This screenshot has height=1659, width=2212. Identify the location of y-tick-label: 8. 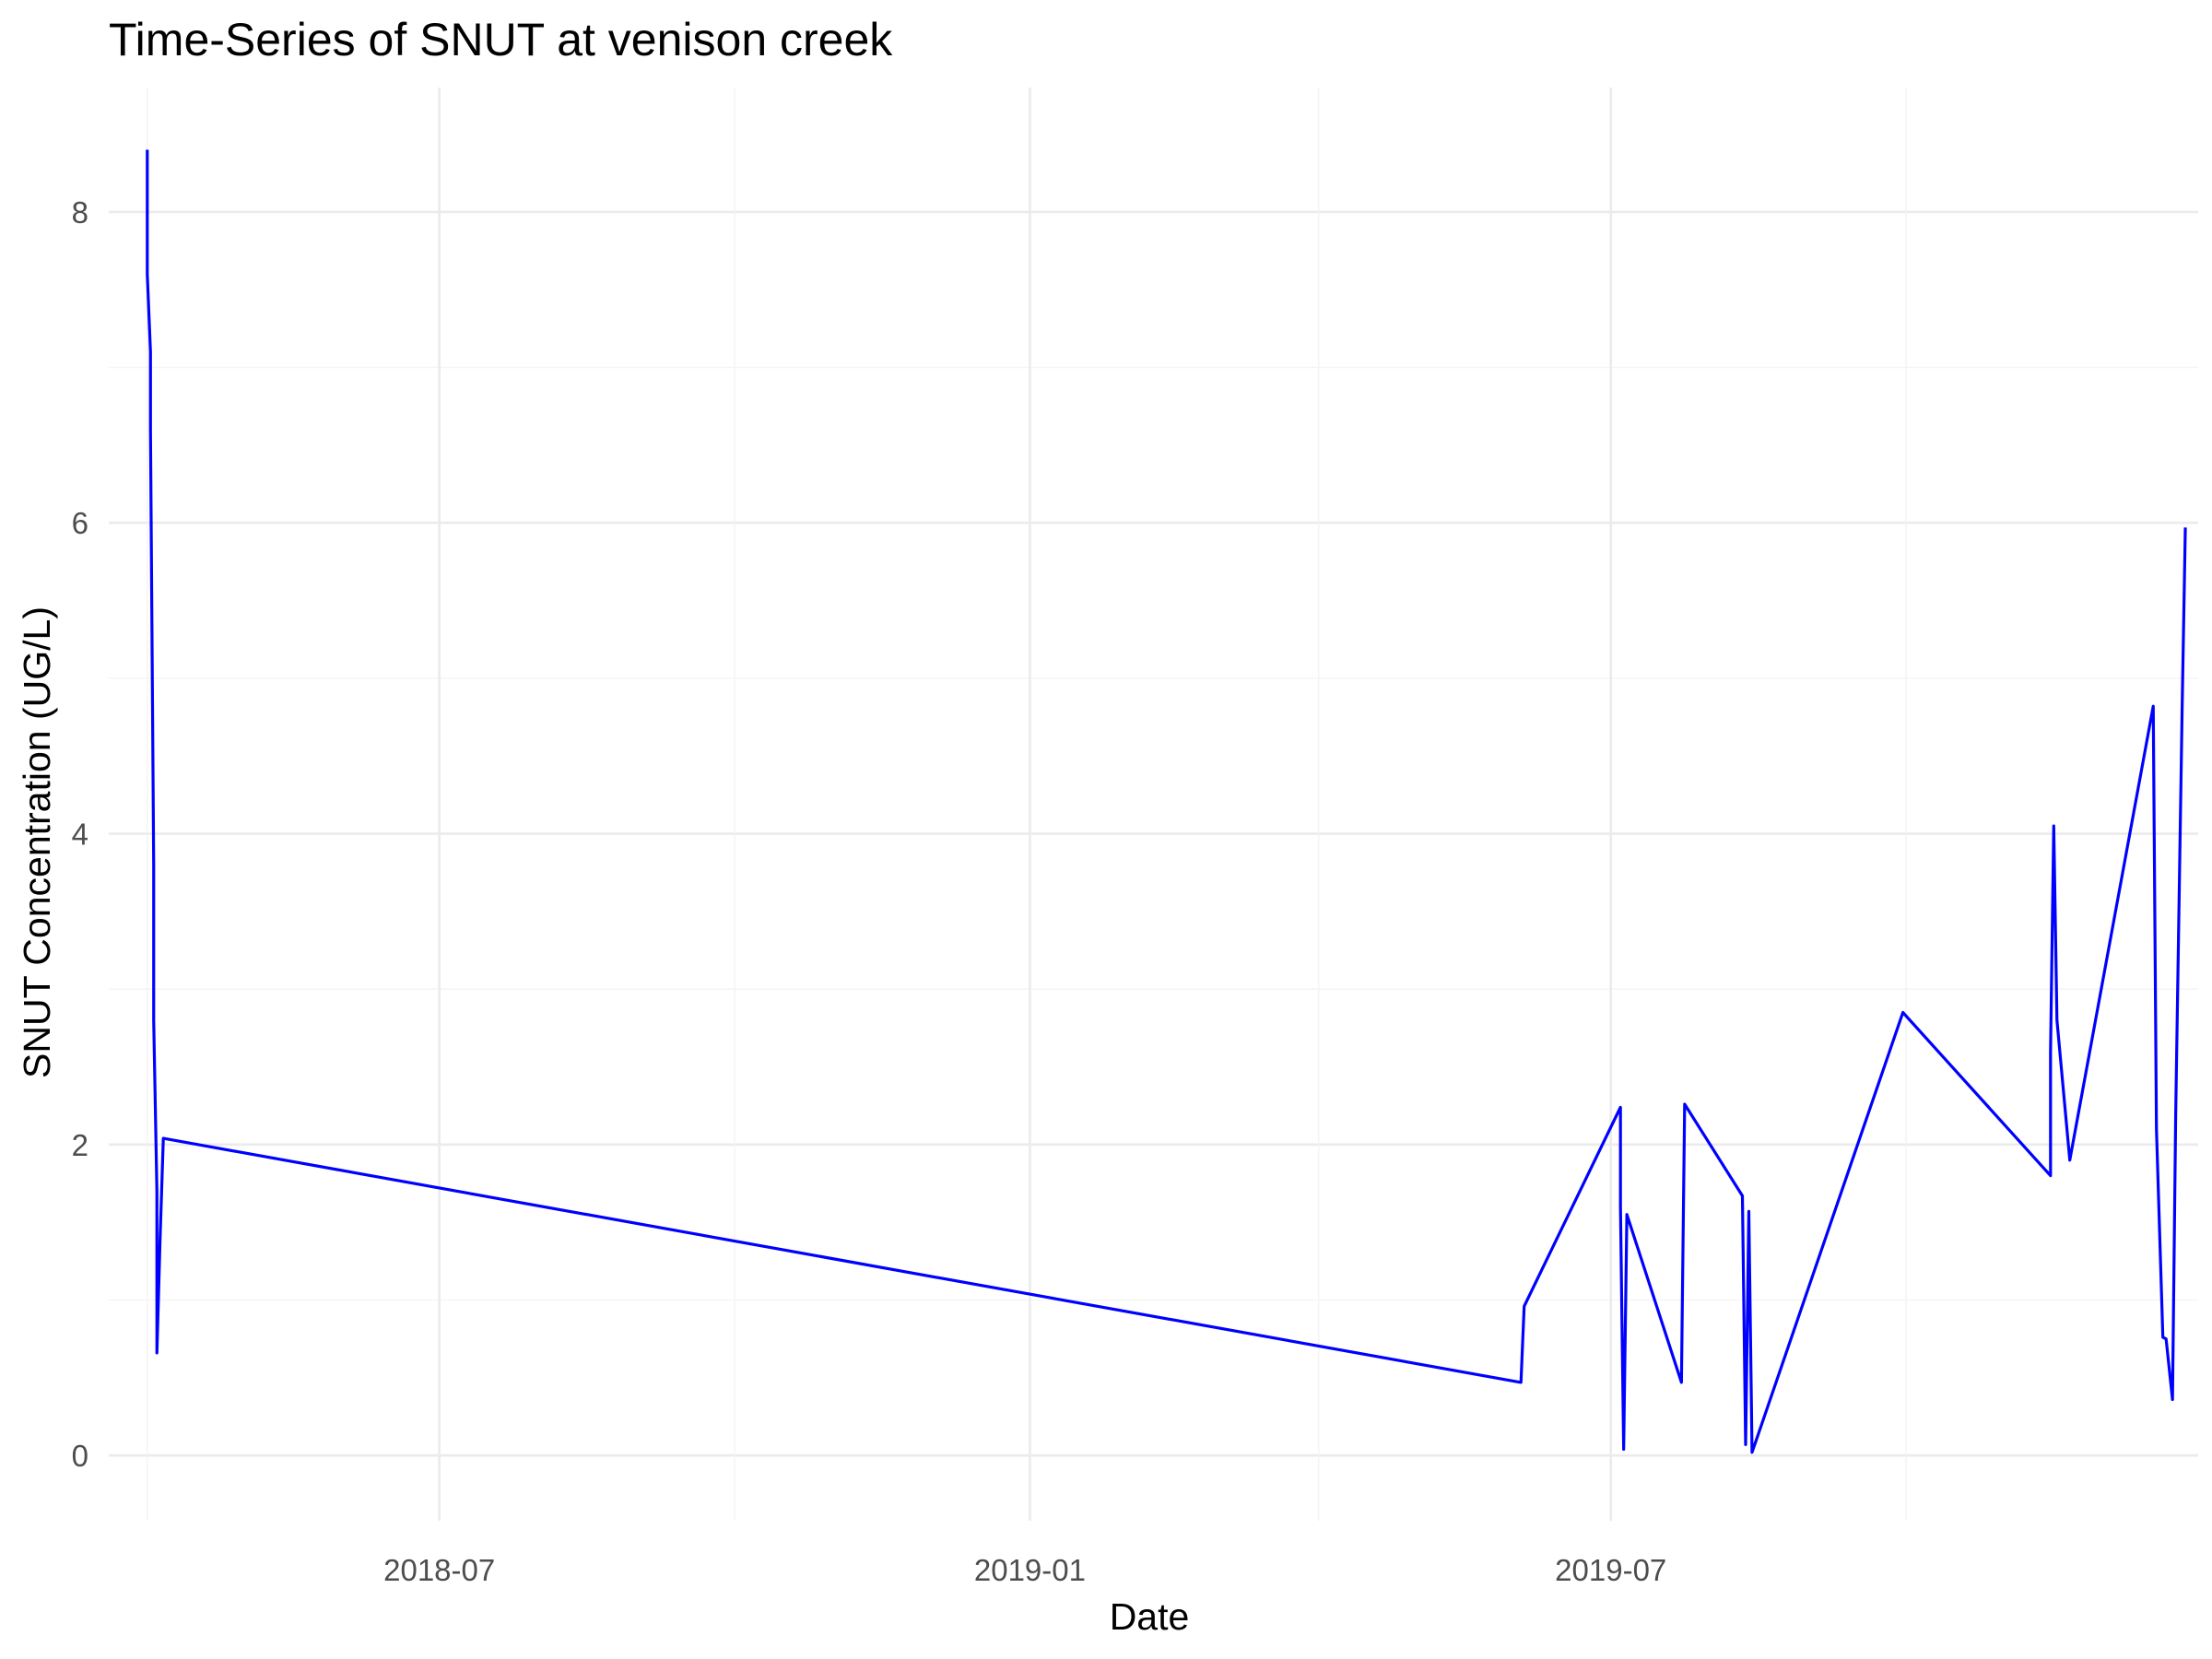
(80, 212).